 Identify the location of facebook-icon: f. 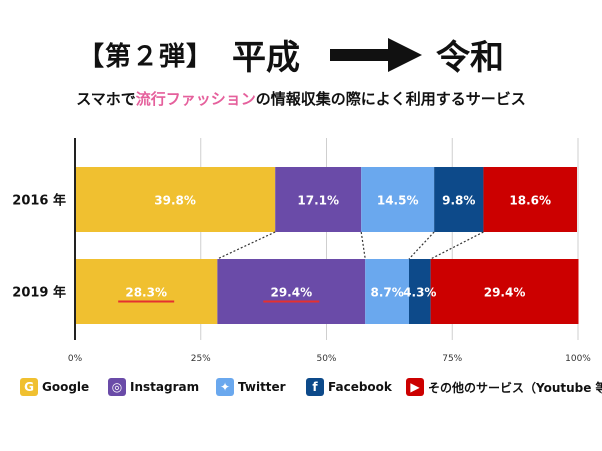
(315, 387).